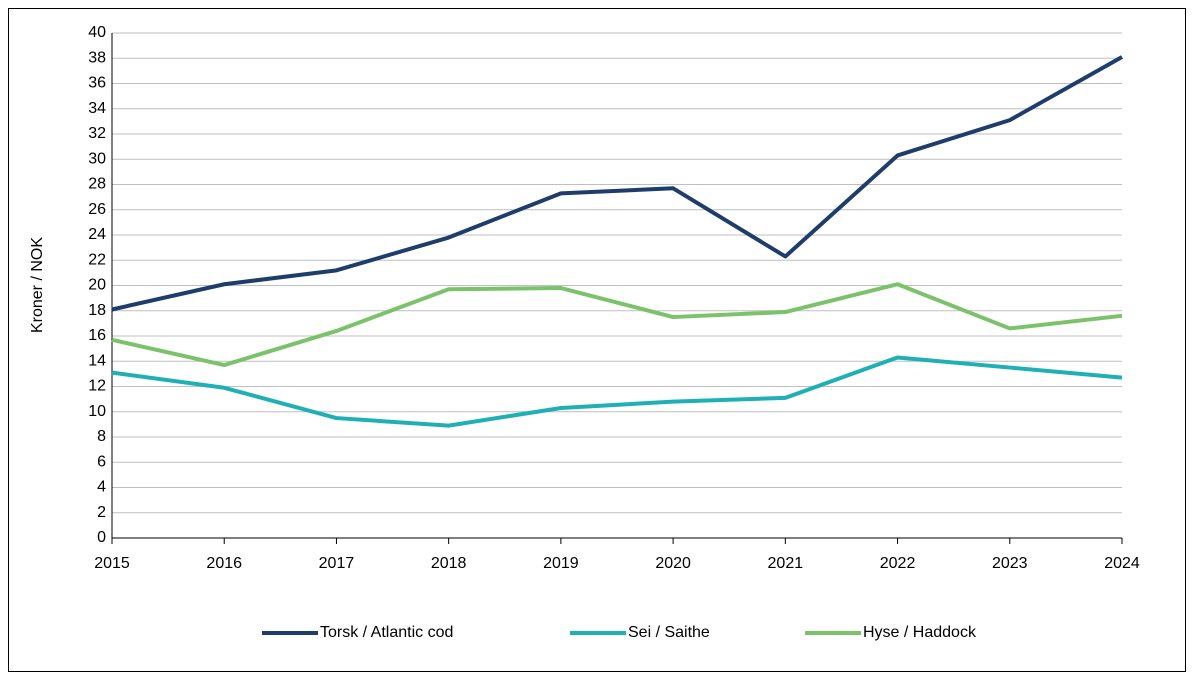  I want to click on y-tick-label: 32, so click(97, 133).